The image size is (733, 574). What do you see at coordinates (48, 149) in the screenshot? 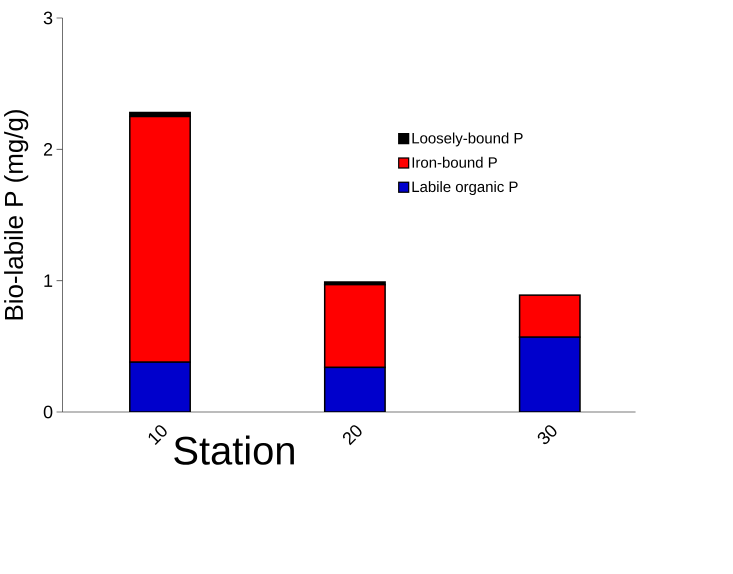
I see `y-tick-label: 2` at bounding box center [48, 149].